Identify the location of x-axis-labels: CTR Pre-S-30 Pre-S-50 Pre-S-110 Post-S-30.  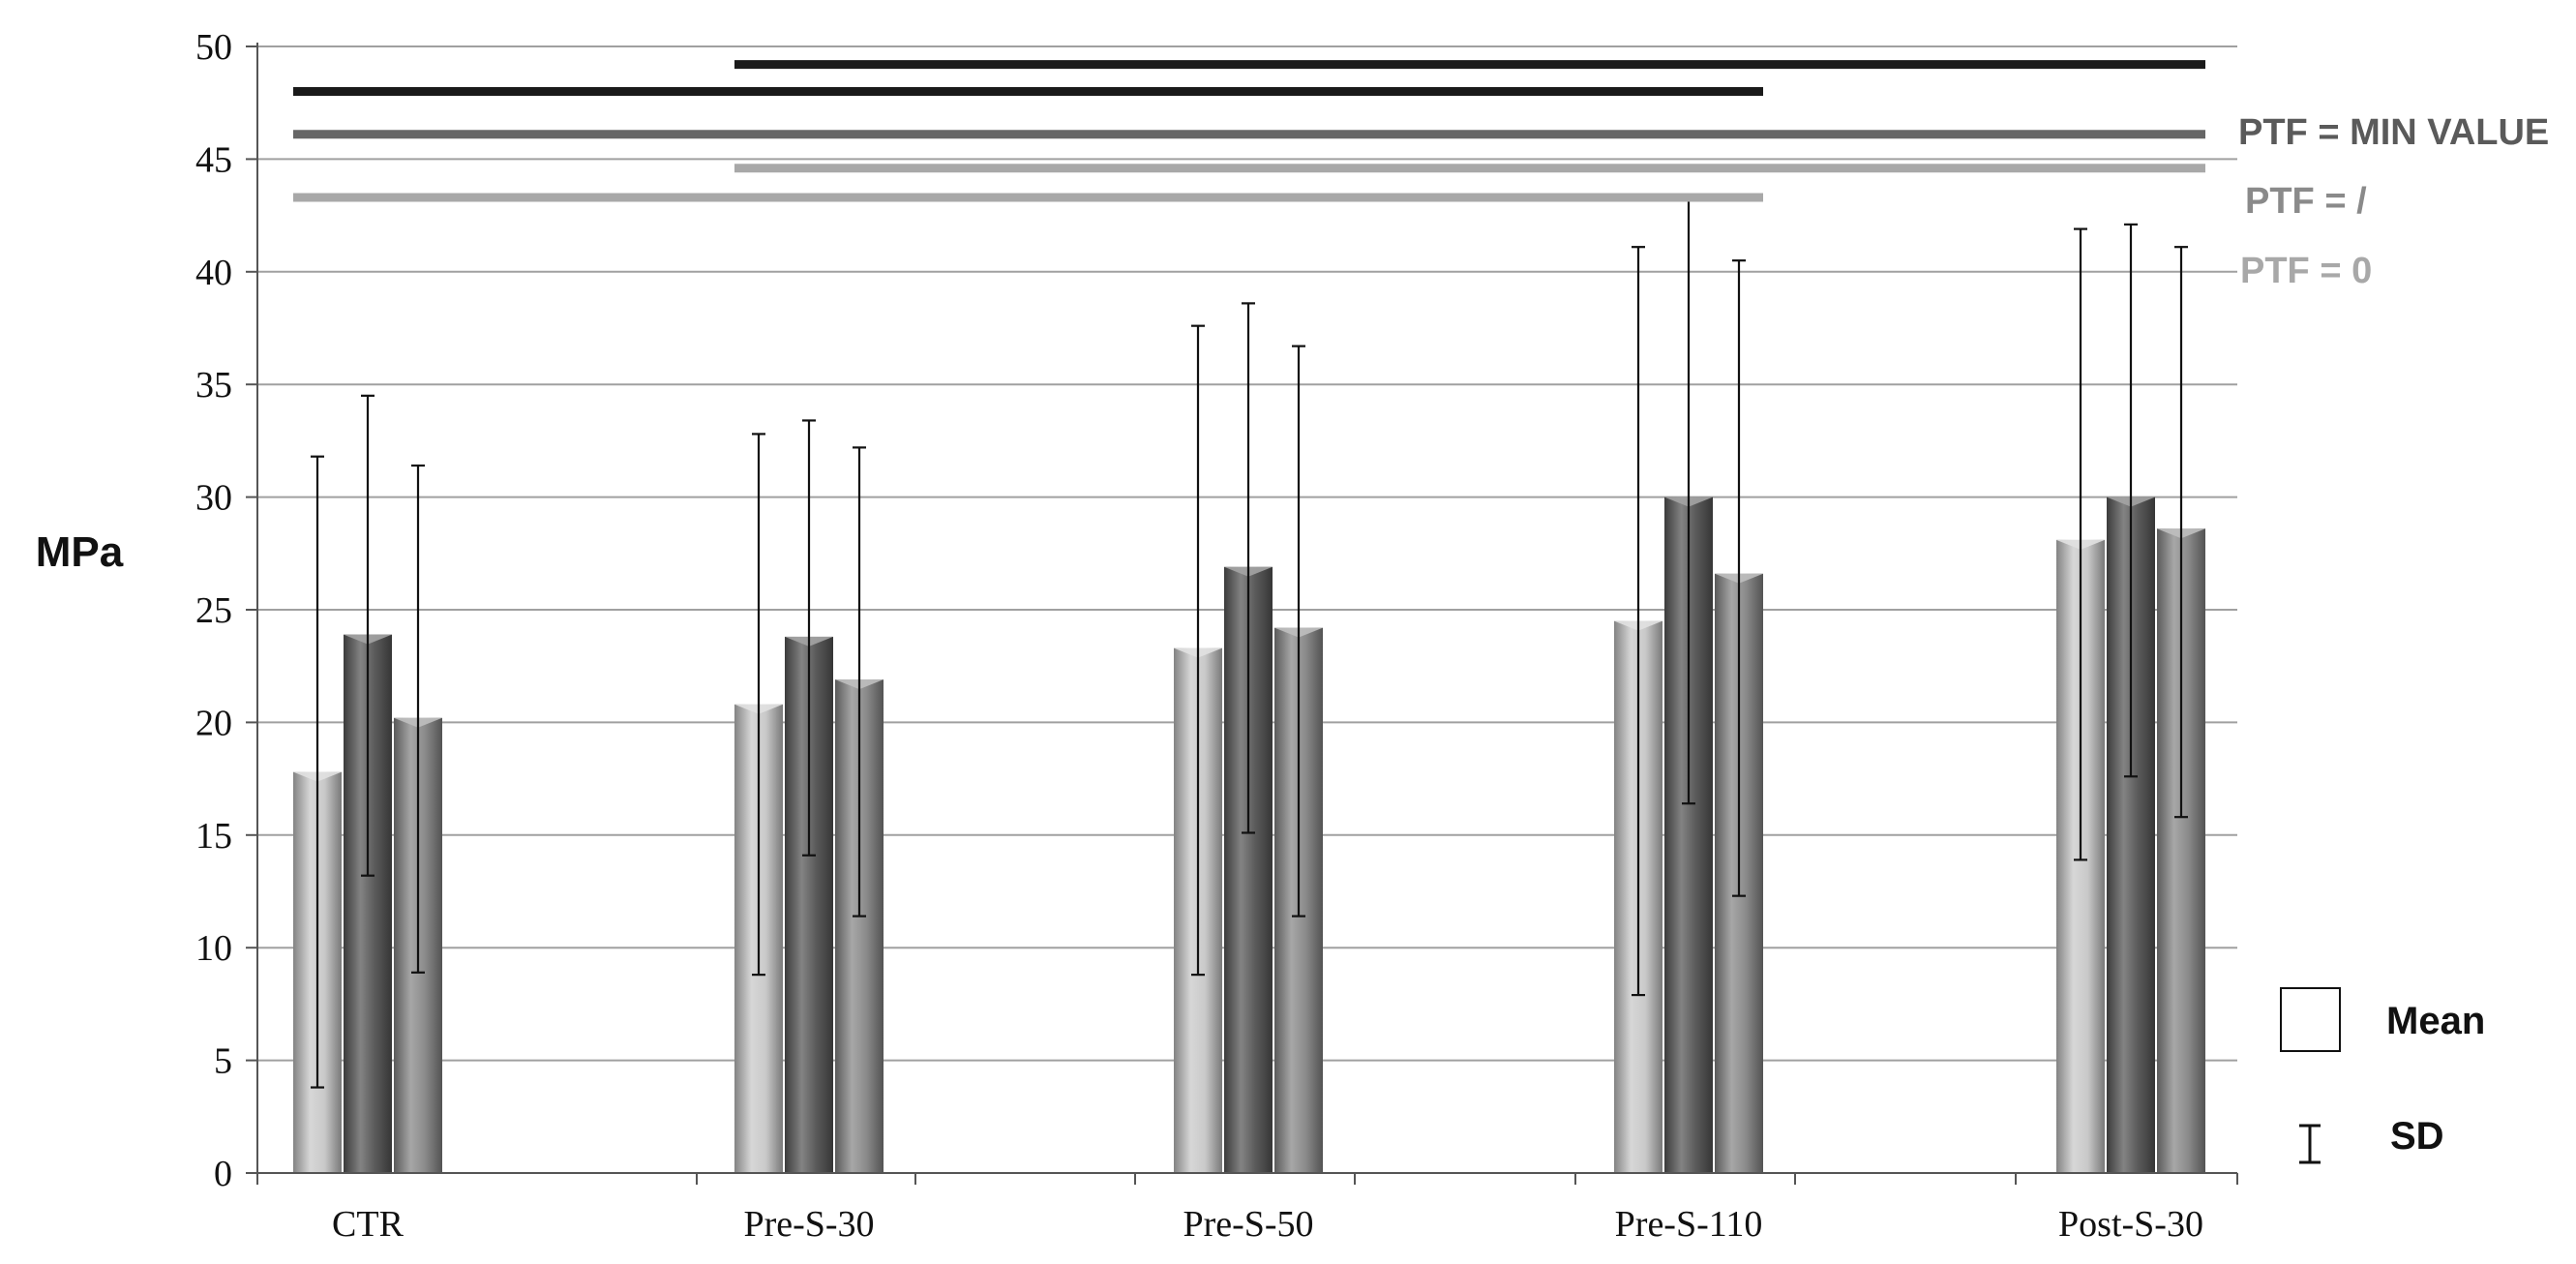
(1267, 1224).